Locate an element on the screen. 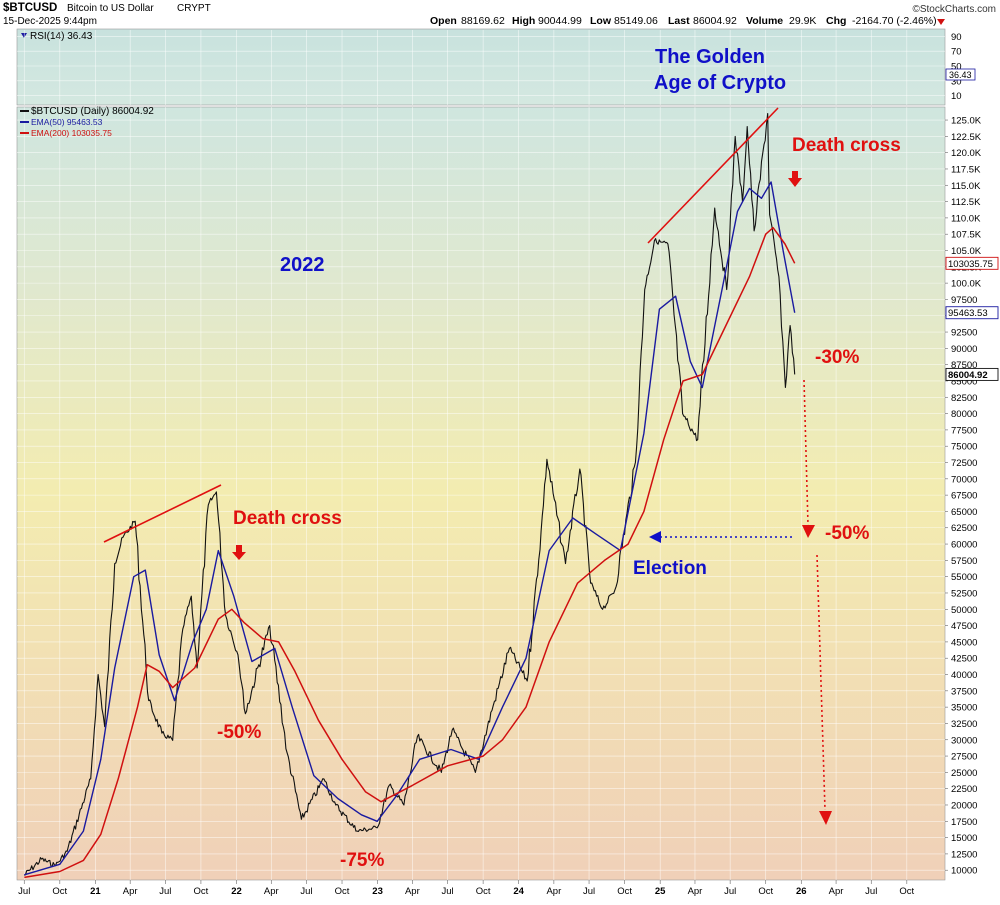 This screenshot has width=1000, height=905. y-tick-label: 87500 is located at coordinates (964, 365).